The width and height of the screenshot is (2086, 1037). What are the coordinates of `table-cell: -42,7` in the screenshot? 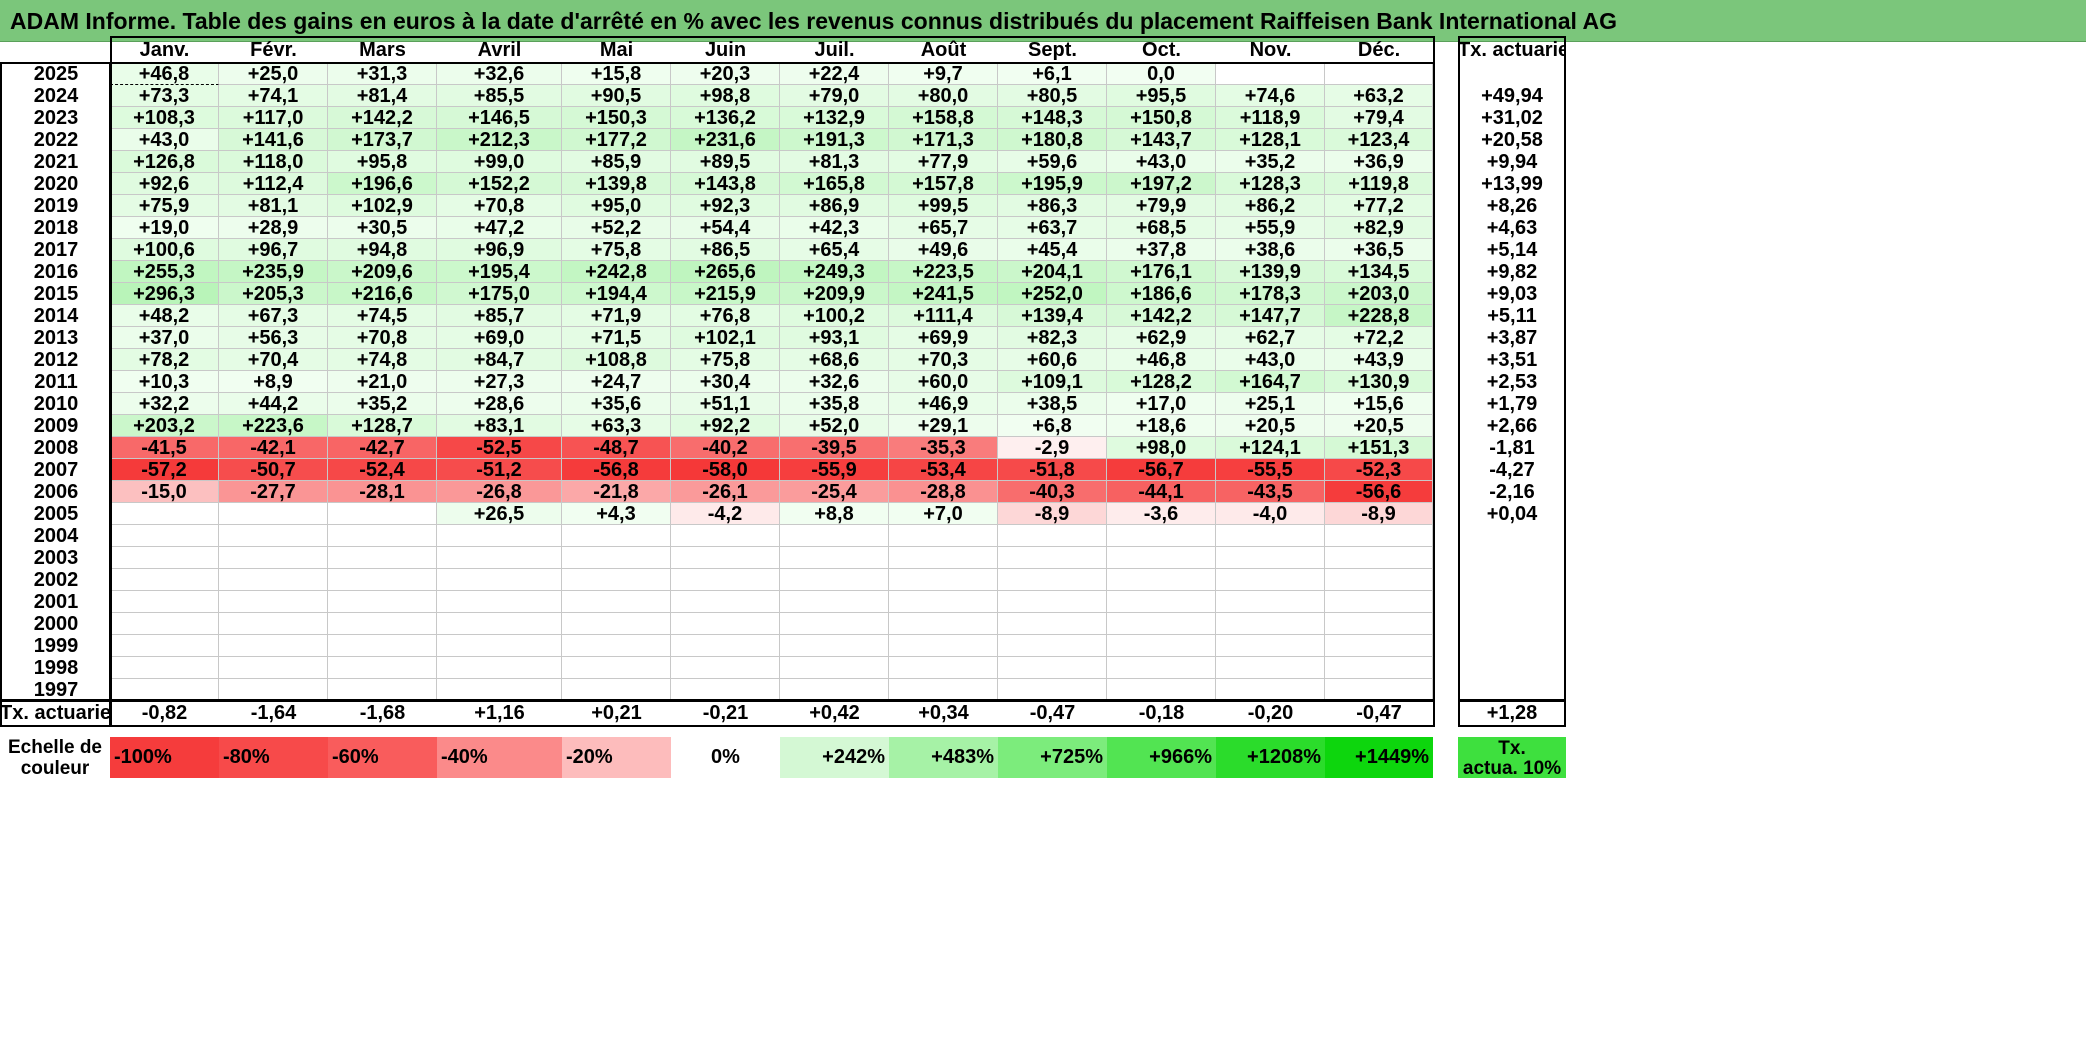 It's located at (382, 448).